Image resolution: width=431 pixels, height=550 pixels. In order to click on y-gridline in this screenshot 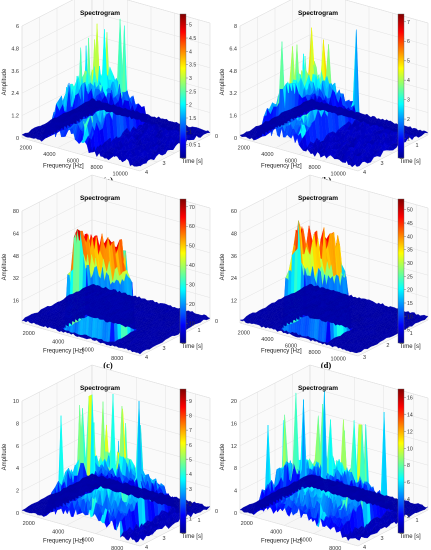, I will do `click(81, 154)`.